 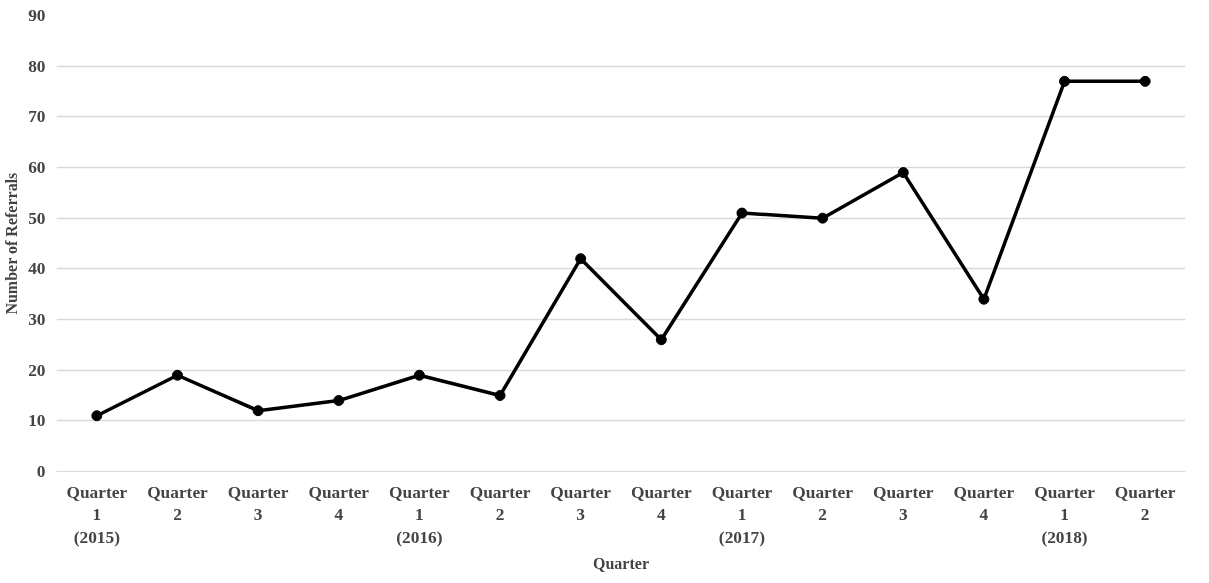 What do you see at coordinates (621, 564) in the screenshot?
I see `x-axis-title: Quarter` at bounding box center [621, 564].